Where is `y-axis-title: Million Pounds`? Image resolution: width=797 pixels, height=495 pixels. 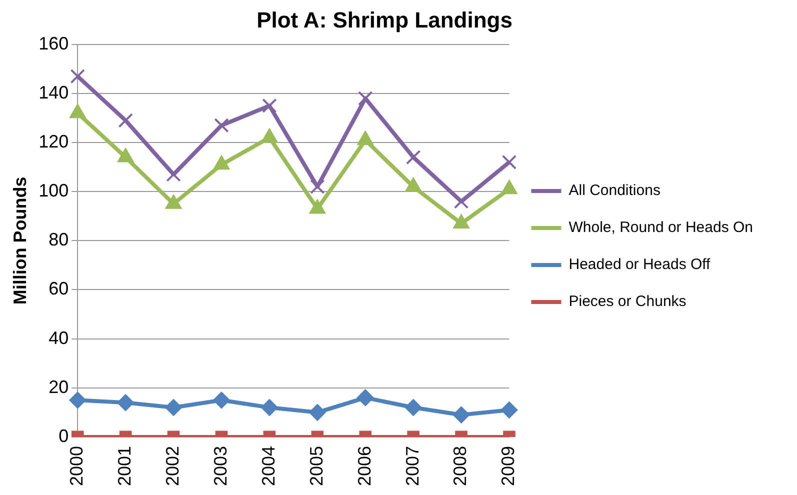 y-axis-title: Million Pounds is located at coordinates (20, 240).